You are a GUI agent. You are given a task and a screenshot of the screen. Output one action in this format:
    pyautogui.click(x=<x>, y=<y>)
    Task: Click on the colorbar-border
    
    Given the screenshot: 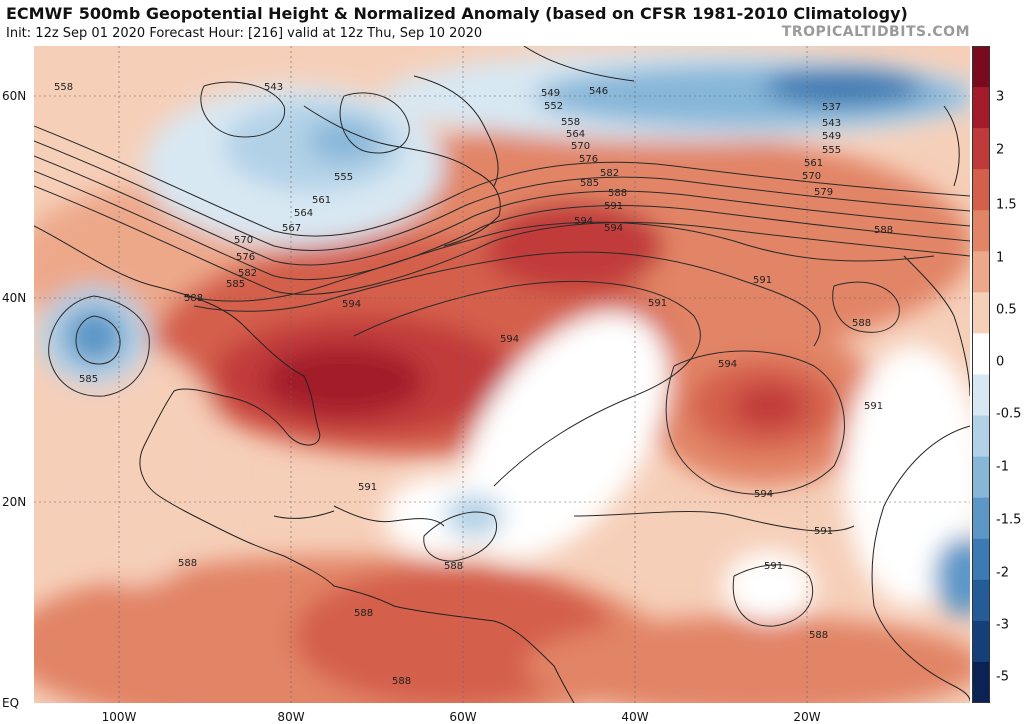 What is the action you would take?
    pyautogui.click(x=981, y=374)
    